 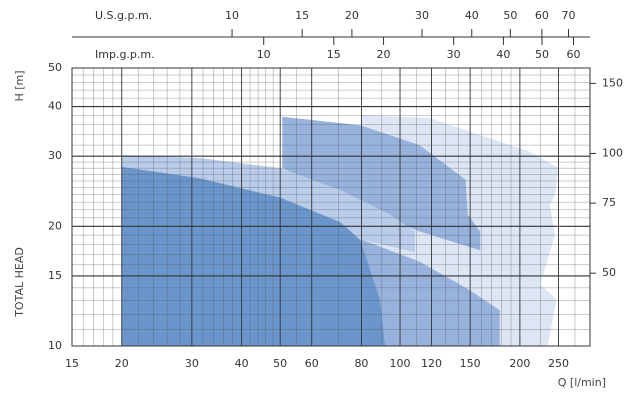 What do you see at coordinates (55, 225) in the screenshot?
I see `y-tick-label: 20` at bounding box center [55, 225].